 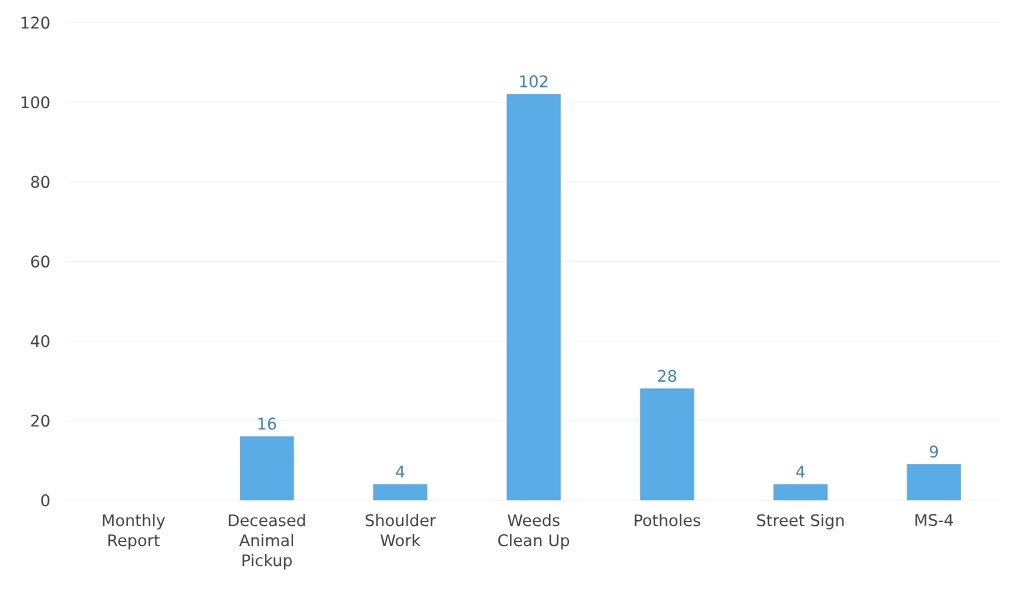 I want to click on x-tick-label: MS-4, so click(x=934, y=520).